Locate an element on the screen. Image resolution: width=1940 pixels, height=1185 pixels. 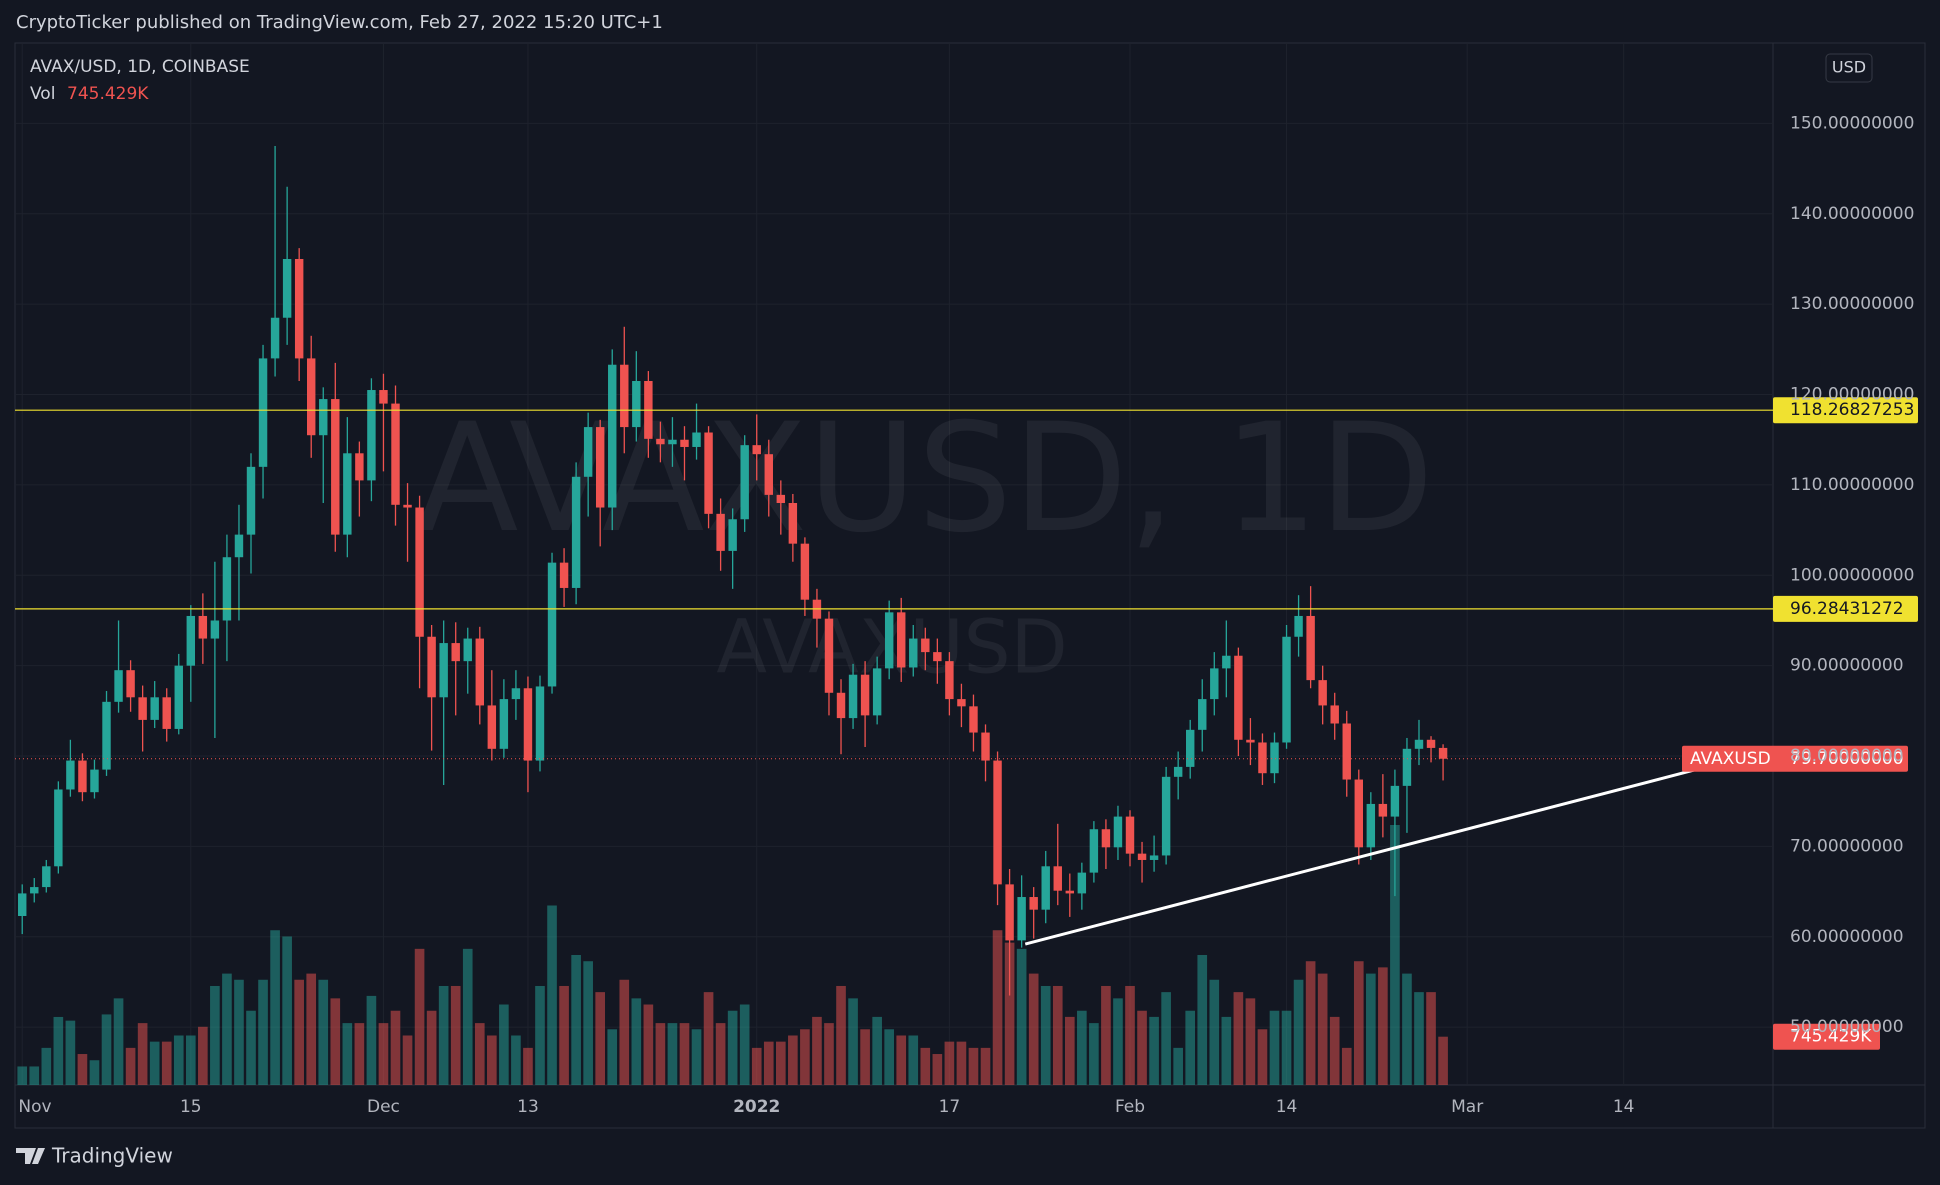
price-line-label: 96.28431272 is located at coordinates (1847, 609).